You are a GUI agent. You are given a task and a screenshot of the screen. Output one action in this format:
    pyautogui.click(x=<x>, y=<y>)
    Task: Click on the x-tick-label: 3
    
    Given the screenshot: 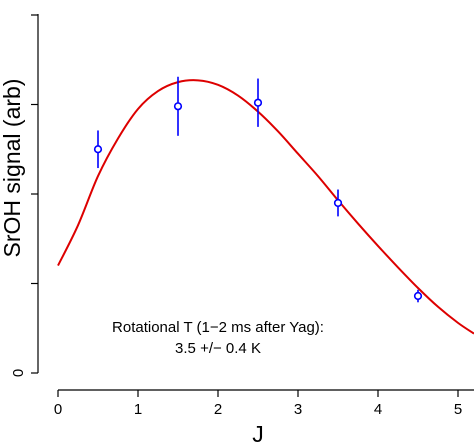 What is the action you would take?
    pyautogui.click(x=298, y=409)
    